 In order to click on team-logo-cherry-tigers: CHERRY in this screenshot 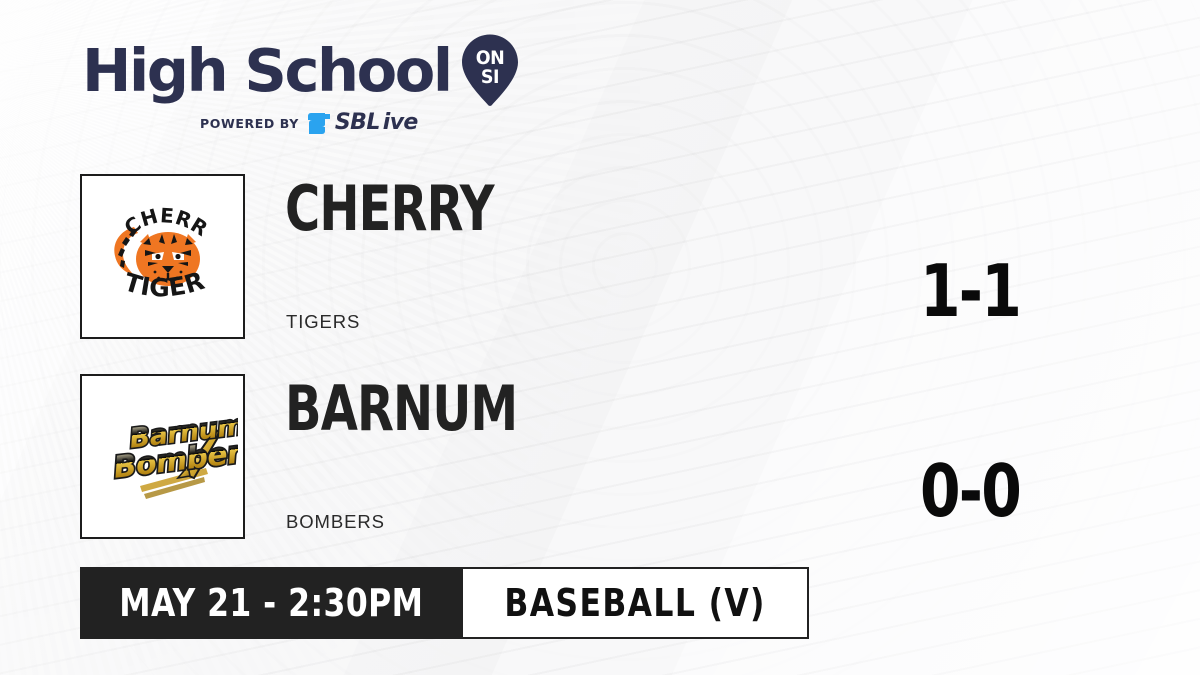, I will do `click(162, 256)`.